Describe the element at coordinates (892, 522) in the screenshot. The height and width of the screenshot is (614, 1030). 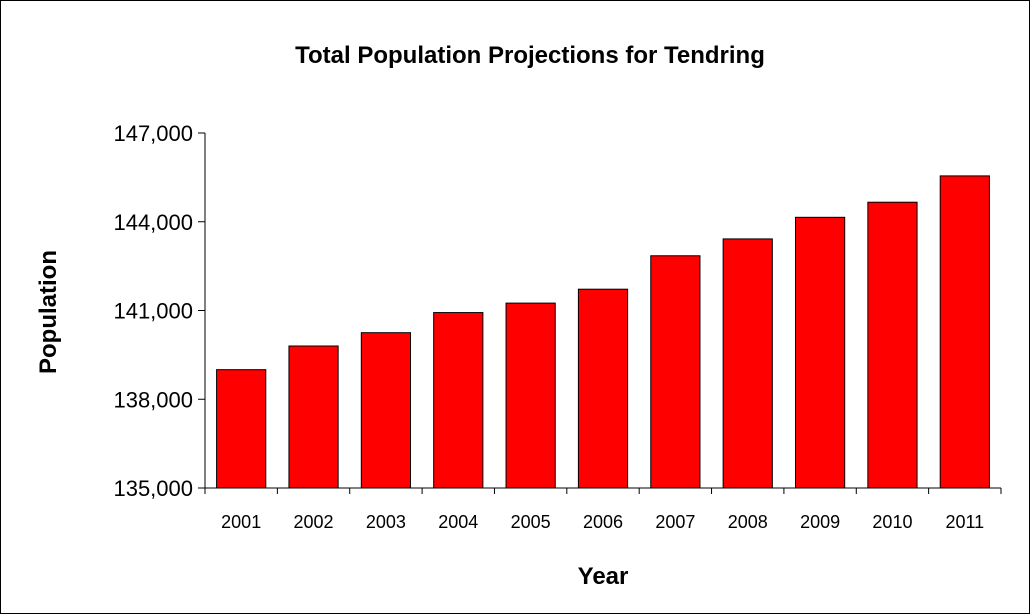
I see `x-tick-label: 2010` at that location.